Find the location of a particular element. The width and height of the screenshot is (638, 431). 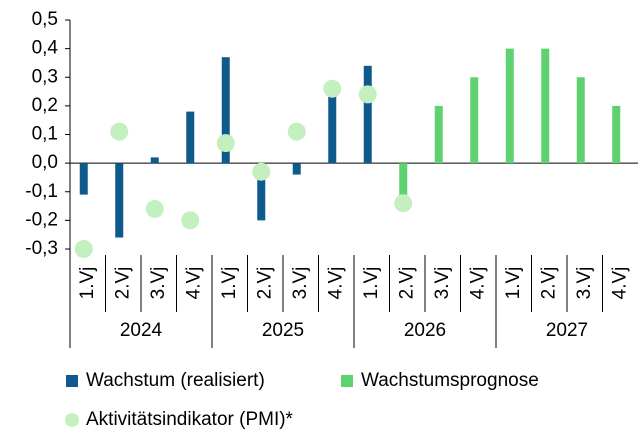

y-tick-label: -0,3 is located at coordinates (41, 248).